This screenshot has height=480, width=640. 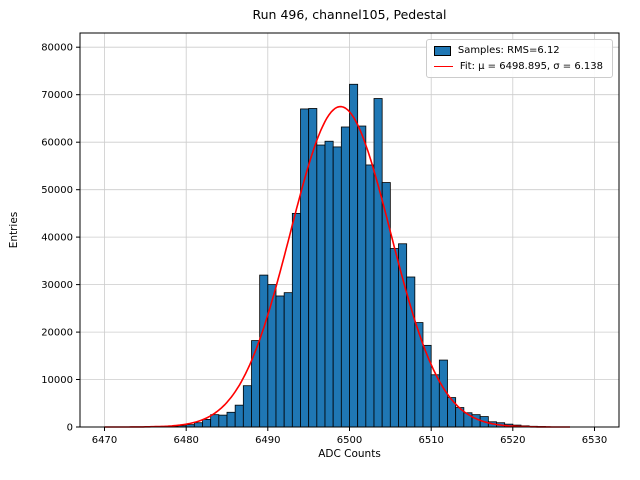 I want to click on svg-text: 6530, so click(x=594, y=440).